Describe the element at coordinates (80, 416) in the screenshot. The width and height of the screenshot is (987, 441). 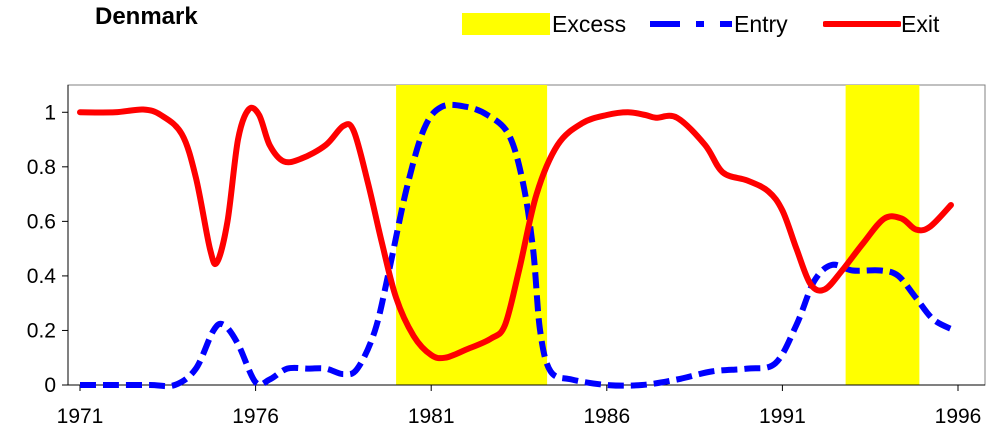
I see `x-tick-label-0: 1971` at that location.